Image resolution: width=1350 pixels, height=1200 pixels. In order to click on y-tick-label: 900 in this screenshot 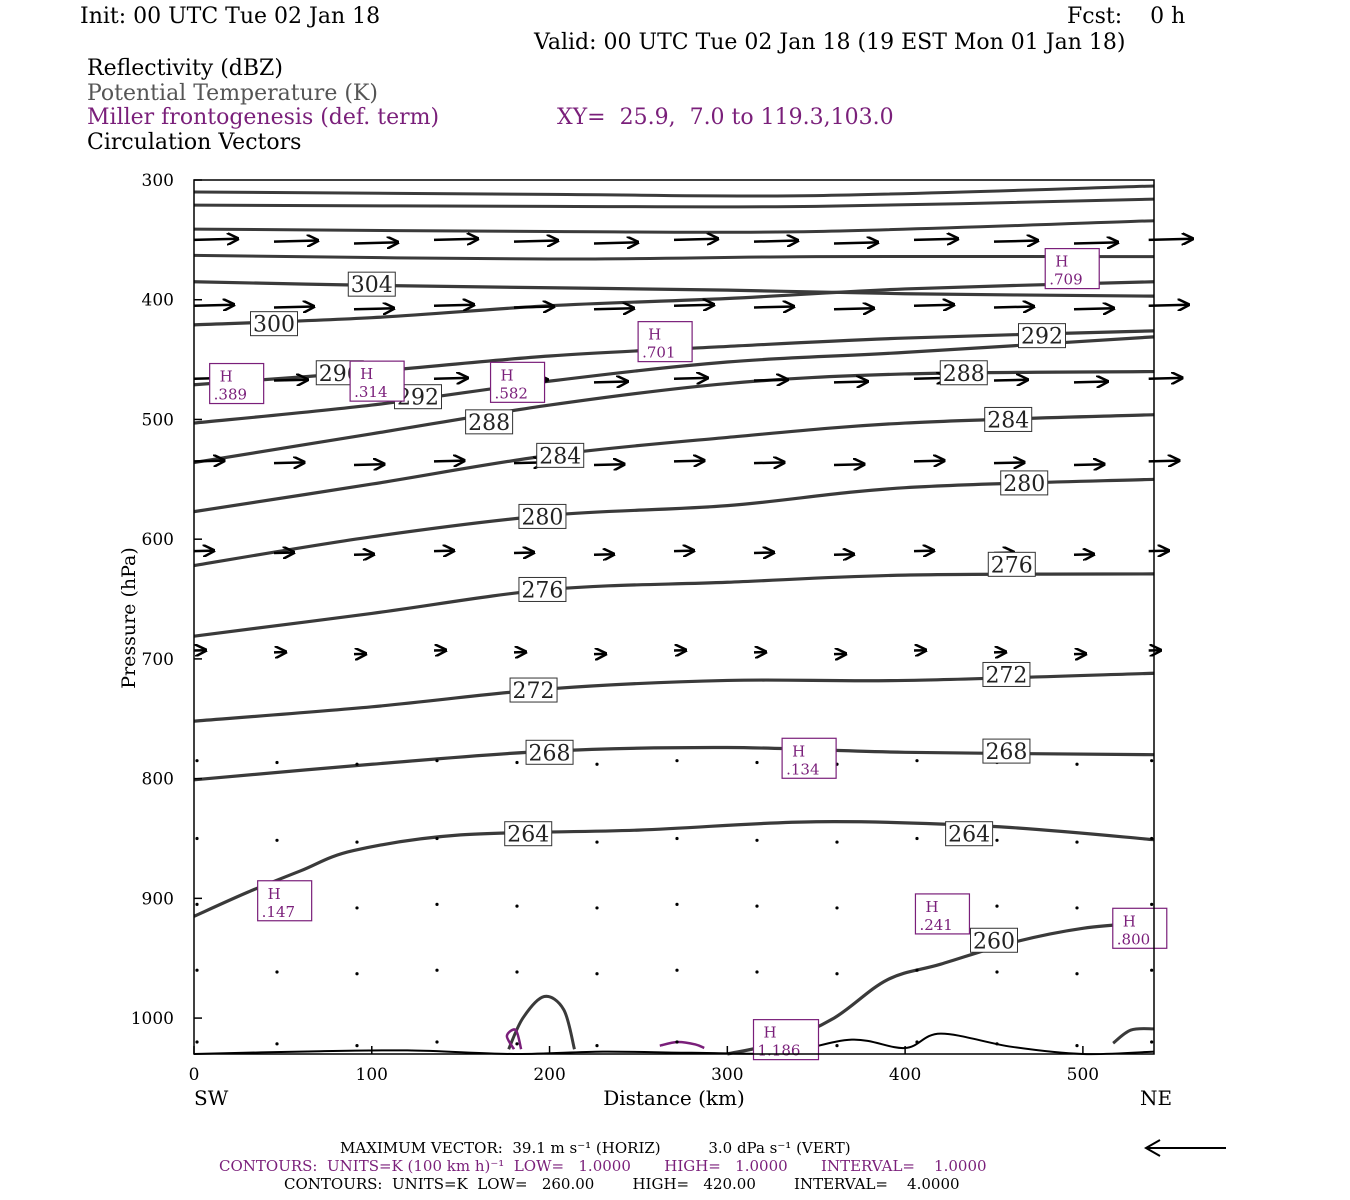, I will do `click(158, 899)`.